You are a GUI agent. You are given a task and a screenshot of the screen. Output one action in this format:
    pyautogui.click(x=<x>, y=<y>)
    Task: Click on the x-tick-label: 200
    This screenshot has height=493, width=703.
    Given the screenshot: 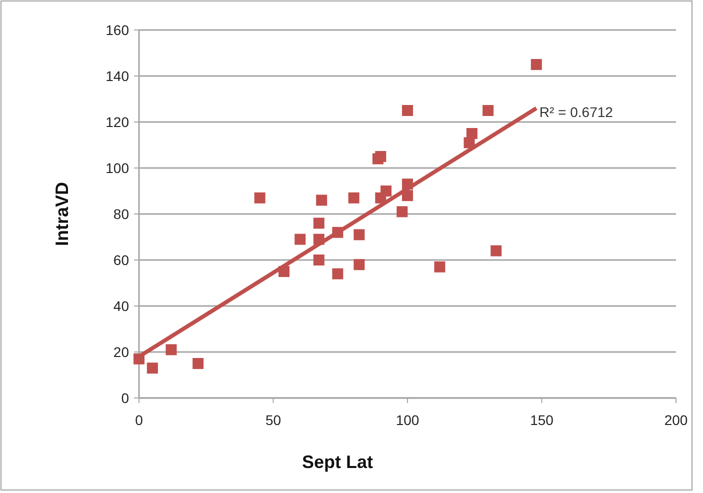 What is the action you would take?
    pyautogui.click(x=676, y=420)
    